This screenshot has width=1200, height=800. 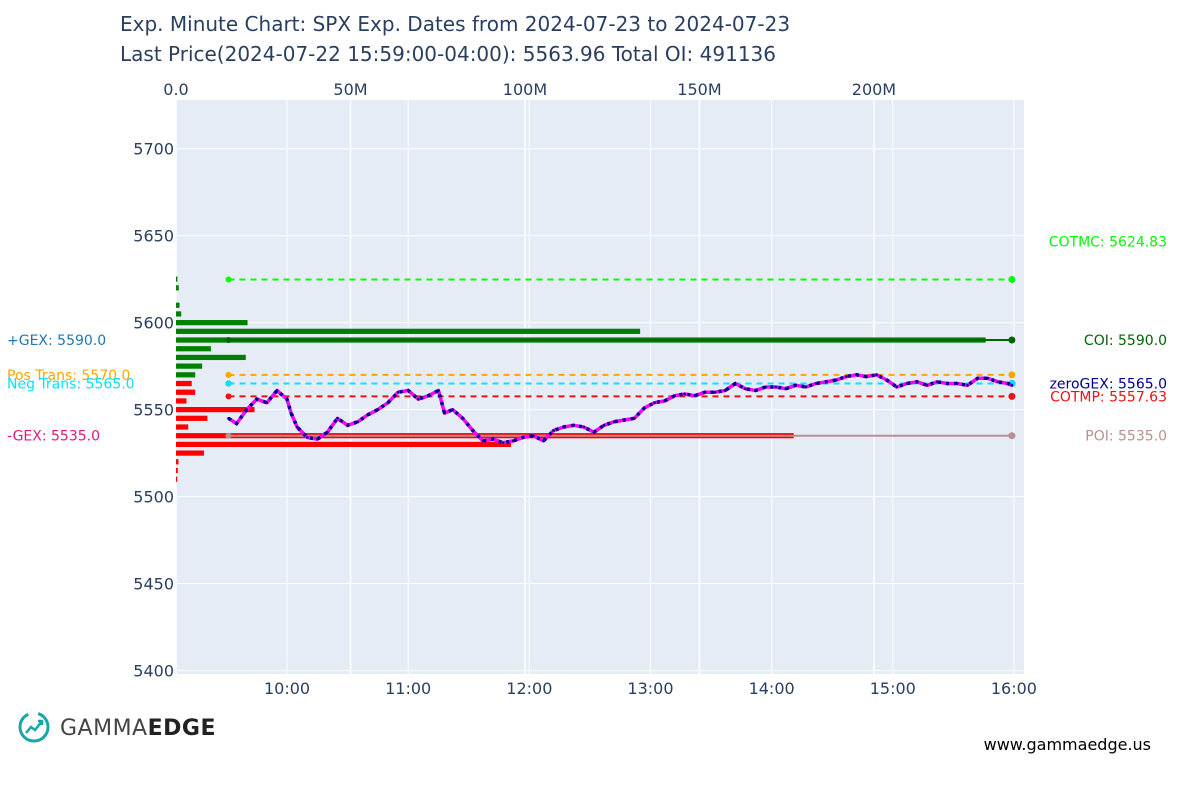 I want to click on y-tick-label: 5500, so click(x=153, y=497).